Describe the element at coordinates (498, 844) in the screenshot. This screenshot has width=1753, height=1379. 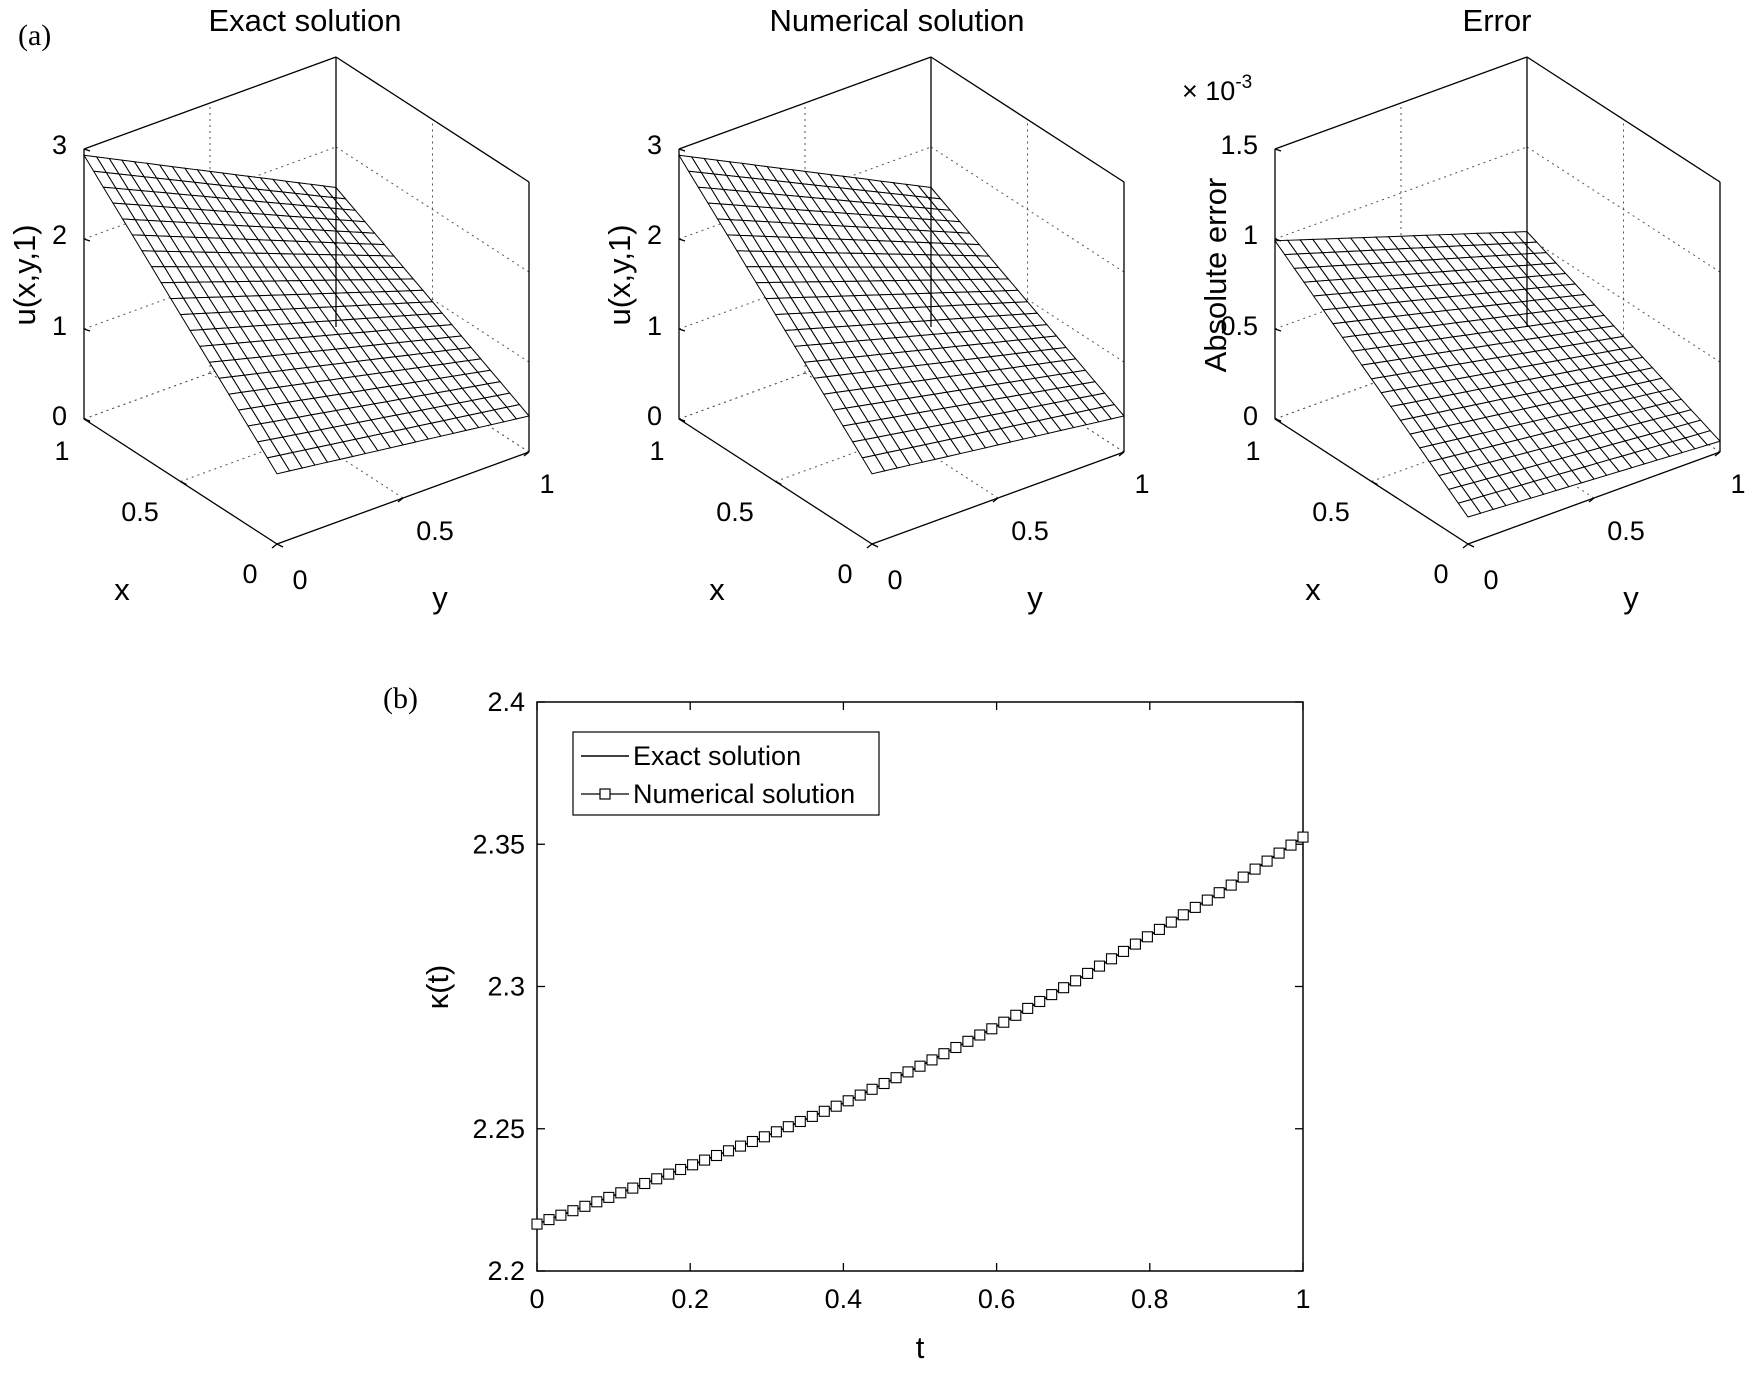
I see `y-tick-label: 2.35` at that location.